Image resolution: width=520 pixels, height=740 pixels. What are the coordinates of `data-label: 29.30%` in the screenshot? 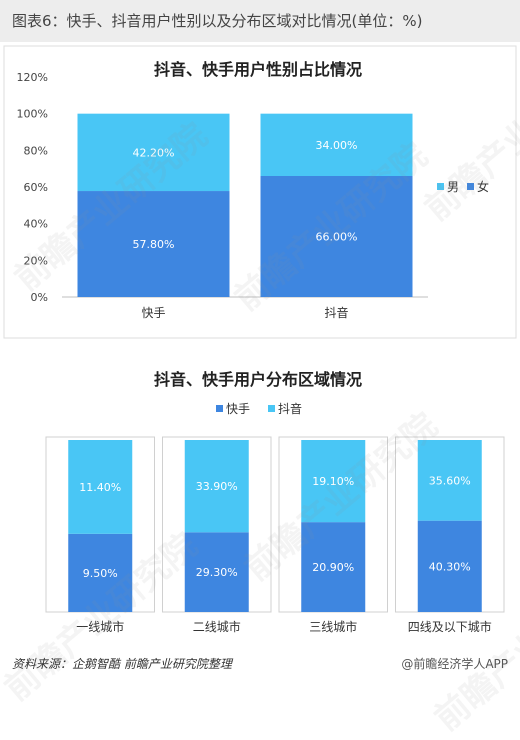 It's located at (217, 572).